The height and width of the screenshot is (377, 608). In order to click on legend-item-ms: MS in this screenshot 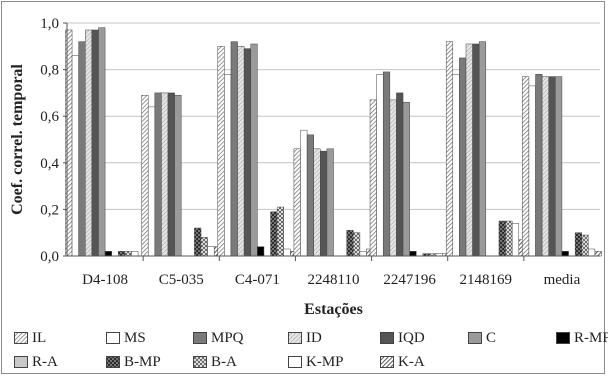, I will do `click(126, 338)`.